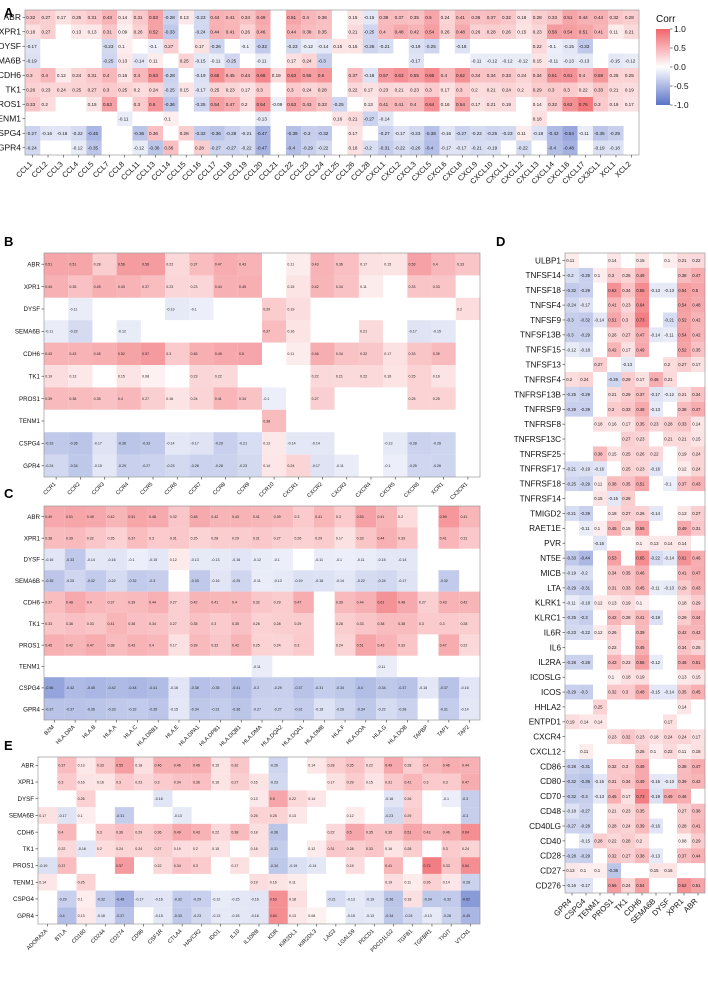 The height and width of the screenshot is (985, 708). Describe the element at coordinates (297, 624) in the screenshot. I see `cell-value-label-c: 0.29` at that location.